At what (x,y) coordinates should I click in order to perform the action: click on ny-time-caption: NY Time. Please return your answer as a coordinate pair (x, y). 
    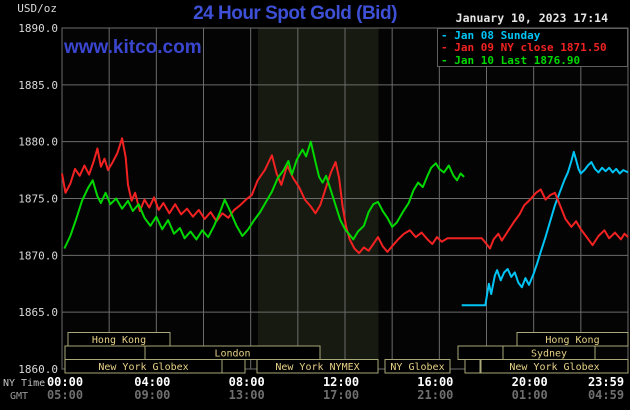
    Looking at the image, I should click on (24, 383).